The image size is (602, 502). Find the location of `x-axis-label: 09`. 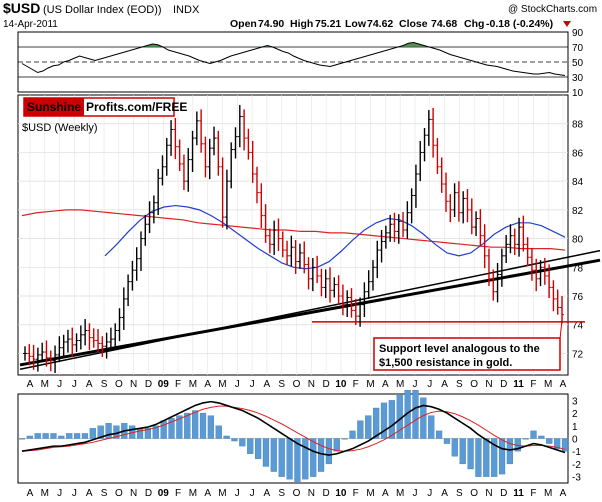

x-axis-label: 09 is located at coordinates (164, 493).